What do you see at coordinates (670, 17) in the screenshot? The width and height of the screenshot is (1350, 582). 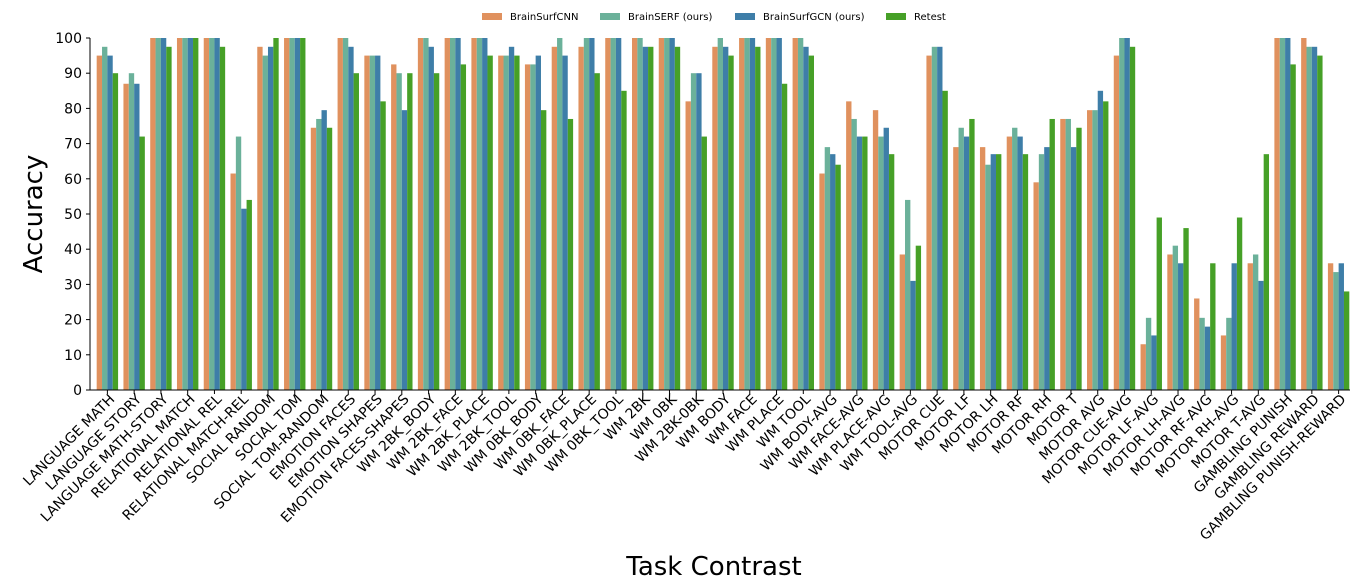 I see `legend-label: BrainSERF (ours)` at bounding box center [670, 17].